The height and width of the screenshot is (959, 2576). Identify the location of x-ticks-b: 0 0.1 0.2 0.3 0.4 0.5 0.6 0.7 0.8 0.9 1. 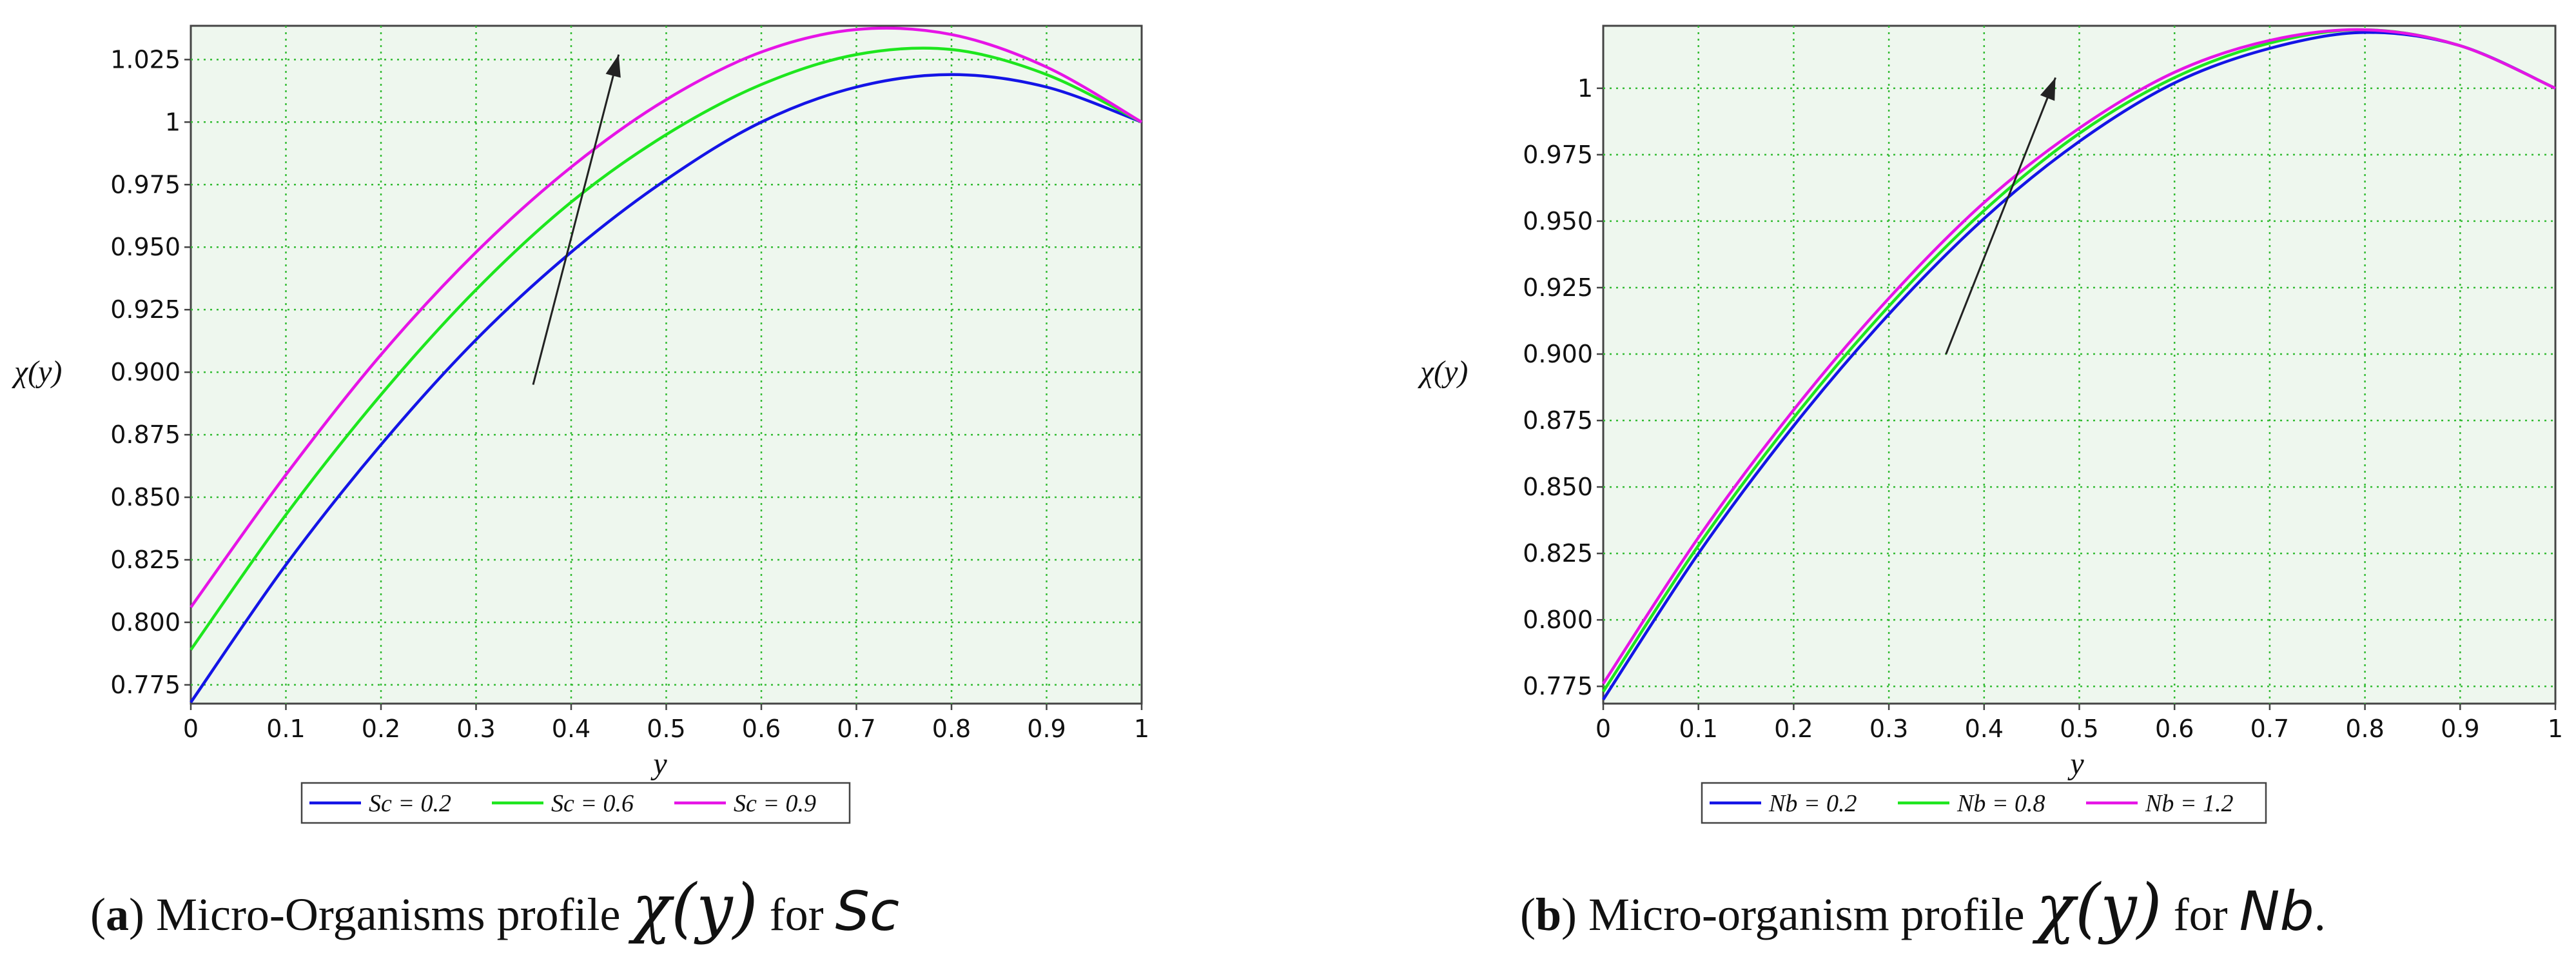
(2079, 723).